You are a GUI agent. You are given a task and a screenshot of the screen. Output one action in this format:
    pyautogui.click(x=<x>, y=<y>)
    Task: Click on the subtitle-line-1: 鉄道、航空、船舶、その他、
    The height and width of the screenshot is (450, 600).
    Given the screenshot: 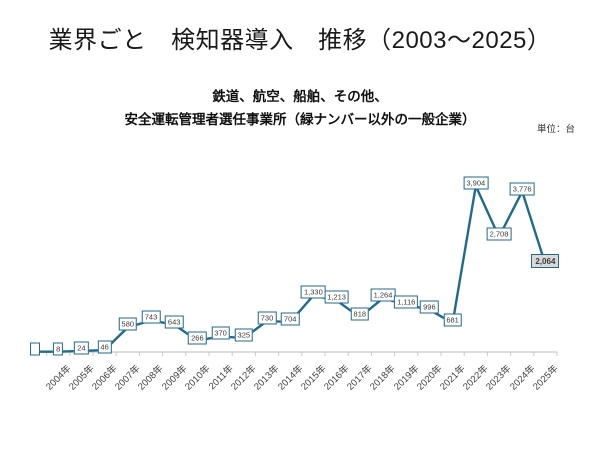 What is the action you would take?
    pyautogui.click(x=300, y=96)
    